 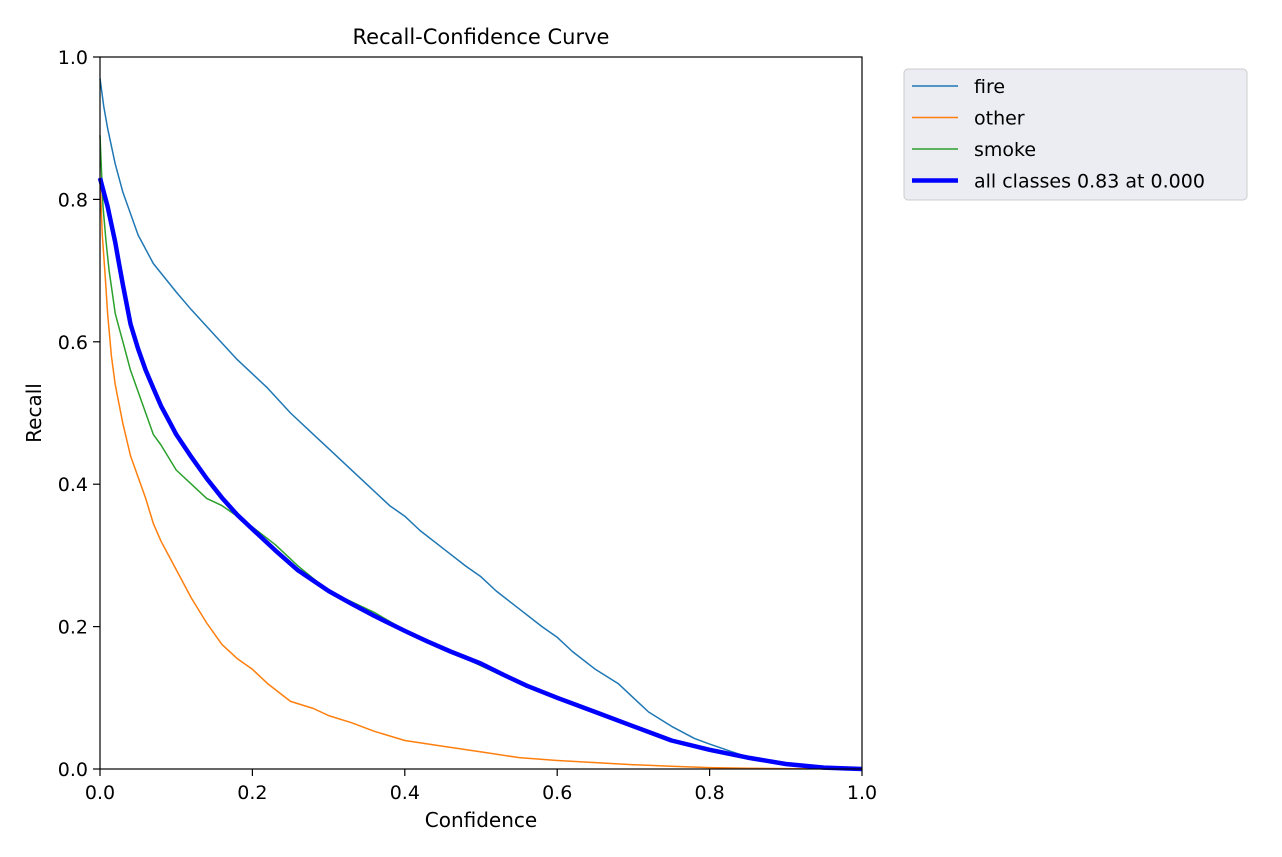 I want to click on x-axis-label: Confidence, so click(x=481, y=820).